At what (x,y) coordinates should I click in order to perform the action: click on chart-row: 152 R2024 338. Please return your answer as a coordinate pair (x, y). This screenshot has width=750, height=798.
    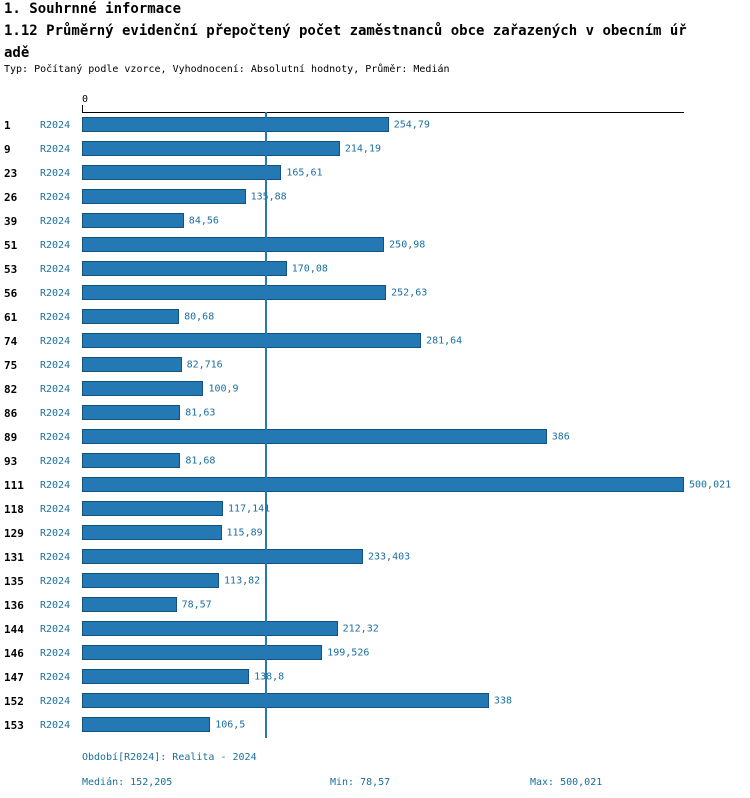
    Looking at the image, I should click on (375, 701).